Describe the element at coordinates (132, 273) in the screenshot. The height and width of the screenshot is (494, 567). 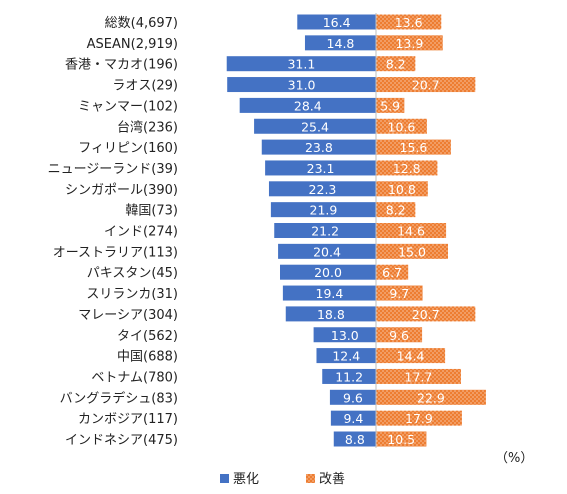
I see `category-label: パキスタン(45)` at that location.